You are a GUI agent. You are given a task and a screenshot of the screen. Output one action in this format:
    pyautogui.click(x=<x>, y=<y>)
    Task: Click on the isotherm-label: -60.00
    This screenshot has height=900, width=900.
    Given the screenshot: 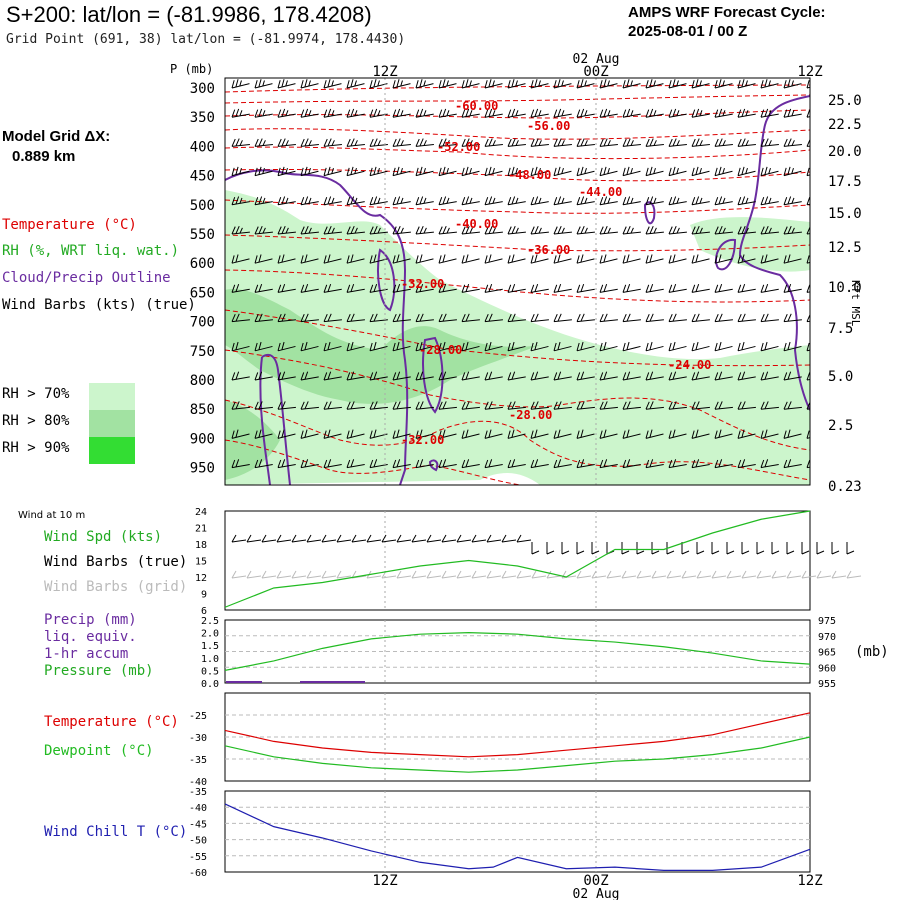 What is the action you would take?
    pyautogui.click(x=476, y=106)
    